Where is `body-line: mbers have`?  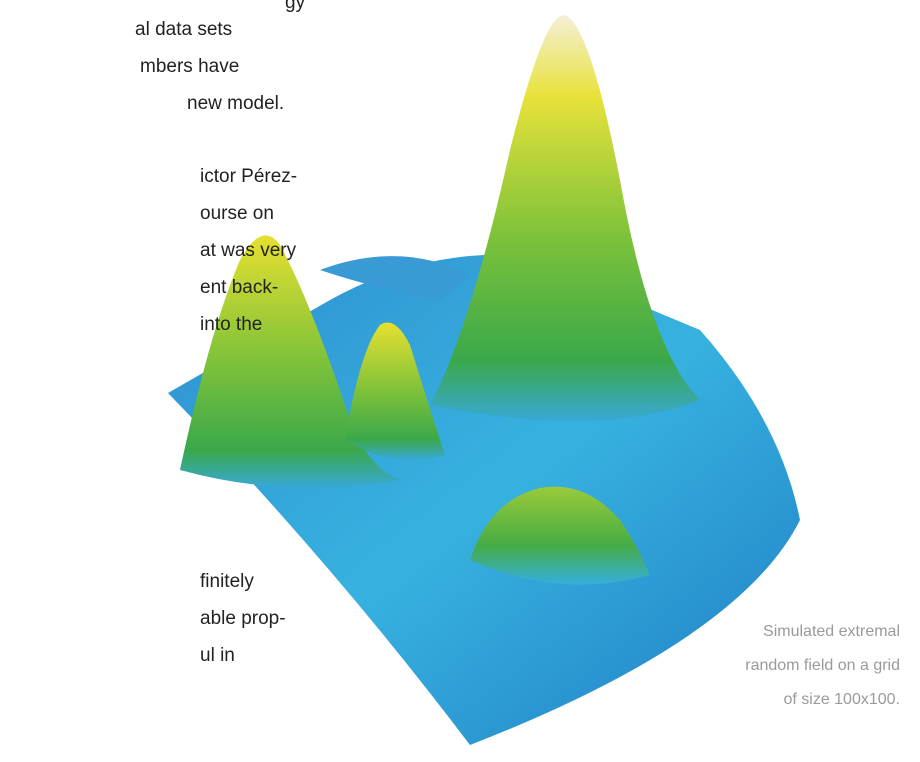 body-line: mbers have is located at coordinates (190, 66).